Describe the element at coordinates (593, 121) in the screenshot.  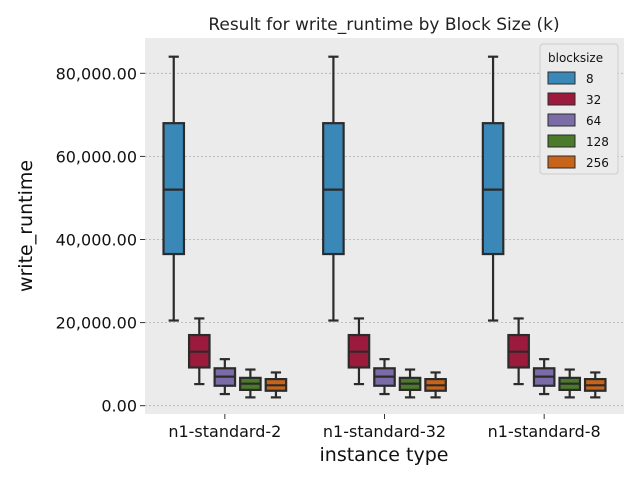
I see `legend-label: 64` at that location.